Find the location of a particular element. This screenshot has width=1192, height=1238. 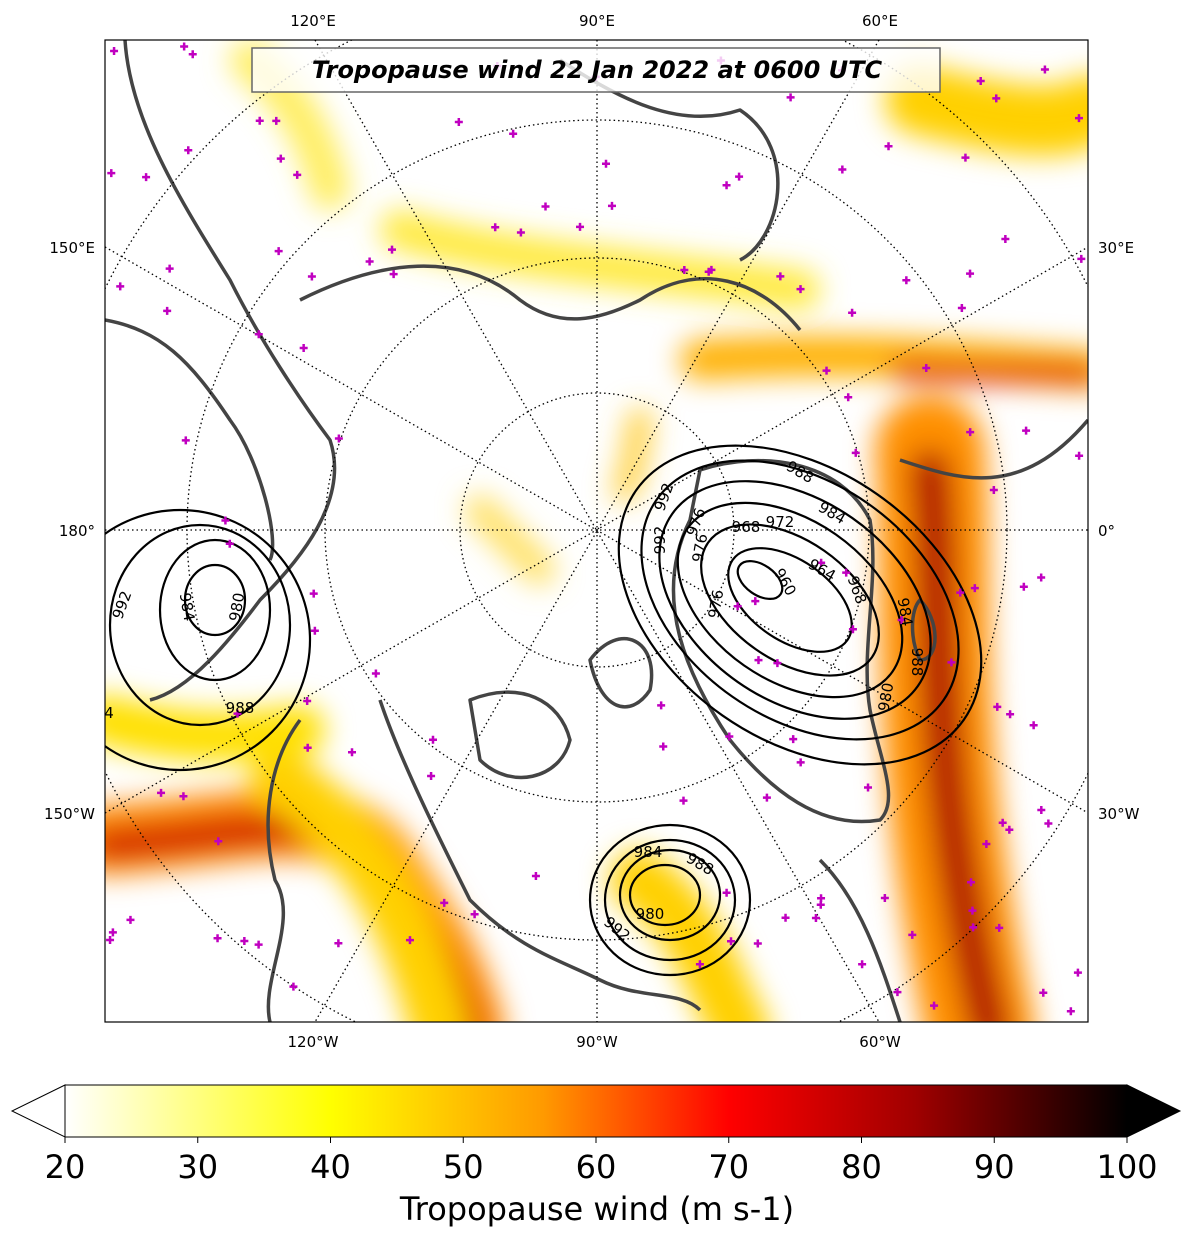

colorbar-tick-label: 50 is located at coordinates (463, 1167).